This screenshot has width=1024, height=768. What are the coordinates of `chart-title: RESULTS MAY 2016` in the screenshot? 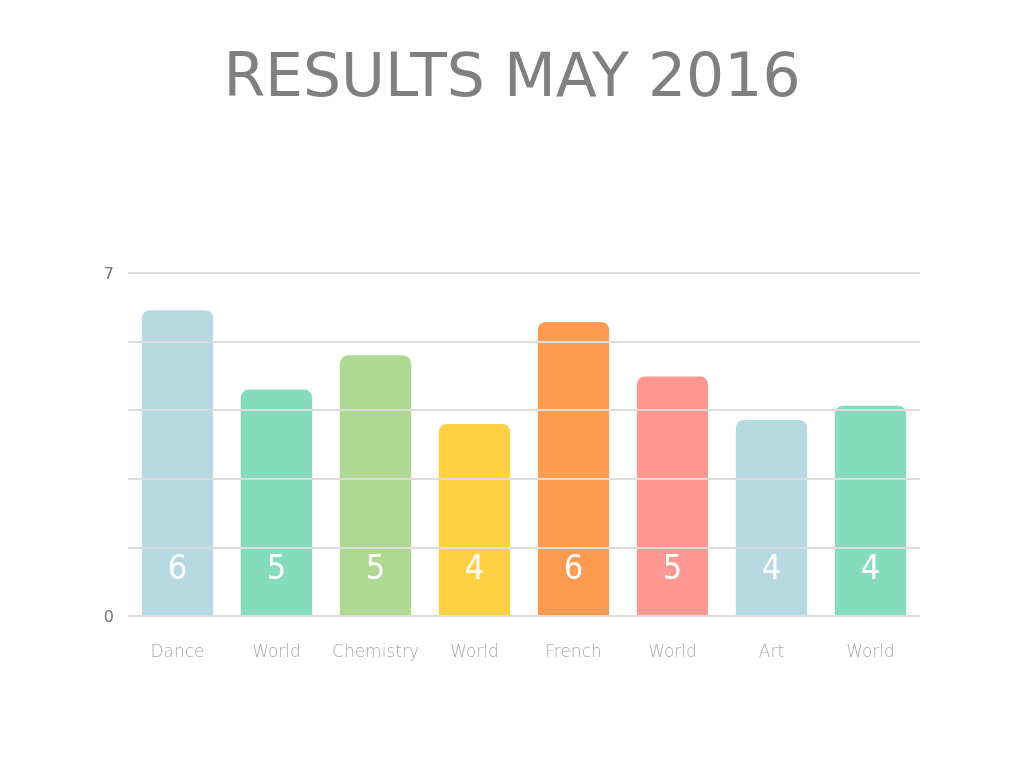 It's located at (512, 75).